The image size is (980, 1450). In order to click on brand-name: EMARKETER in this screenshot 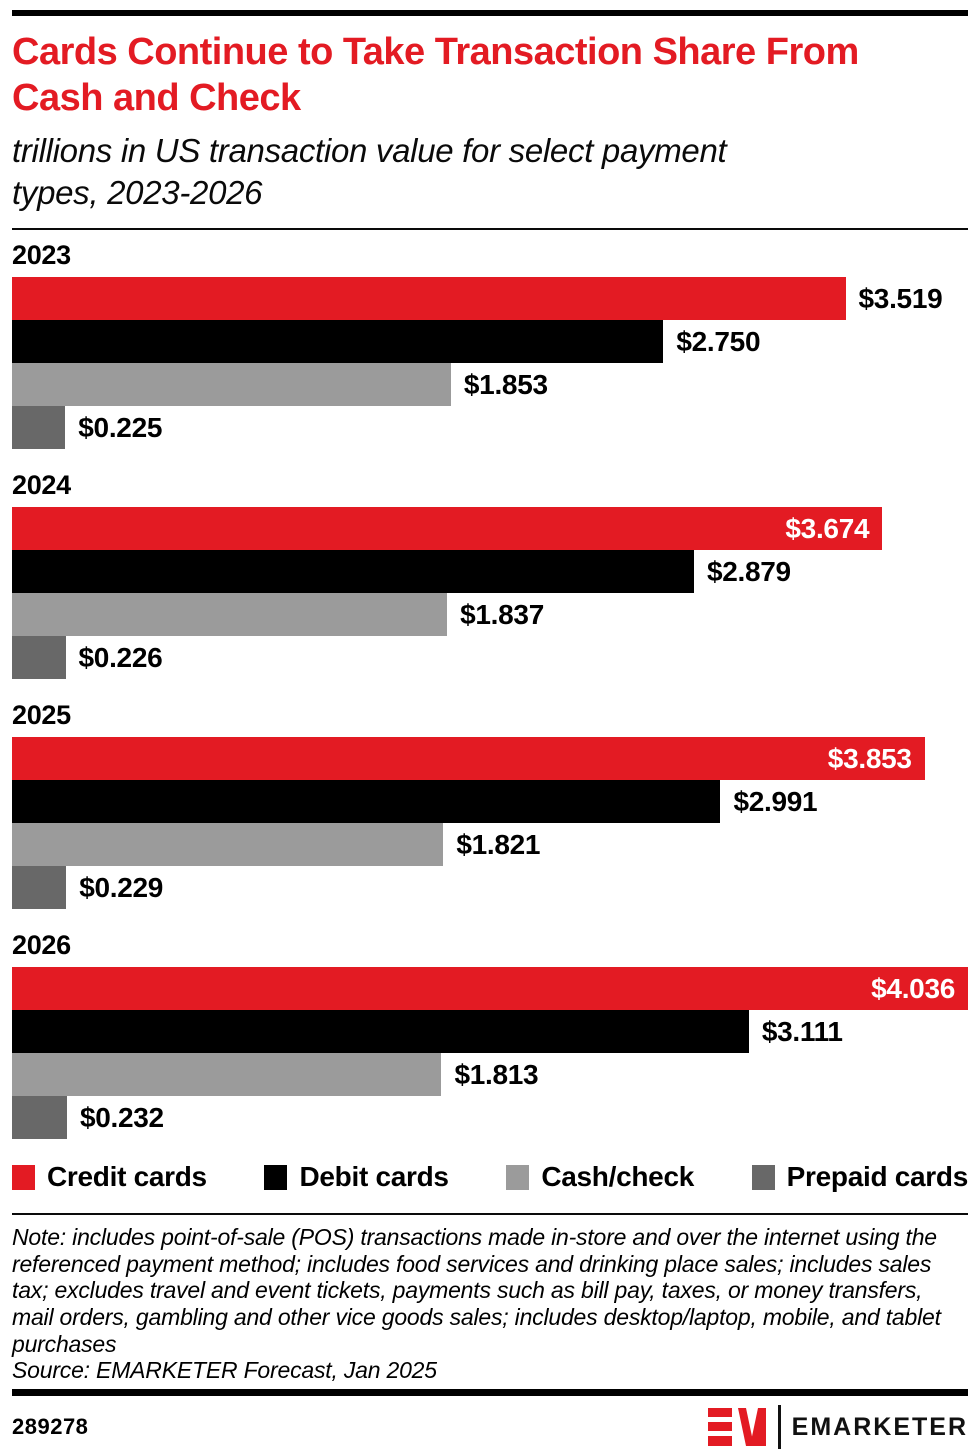, I will do `click(879, 1426)`.